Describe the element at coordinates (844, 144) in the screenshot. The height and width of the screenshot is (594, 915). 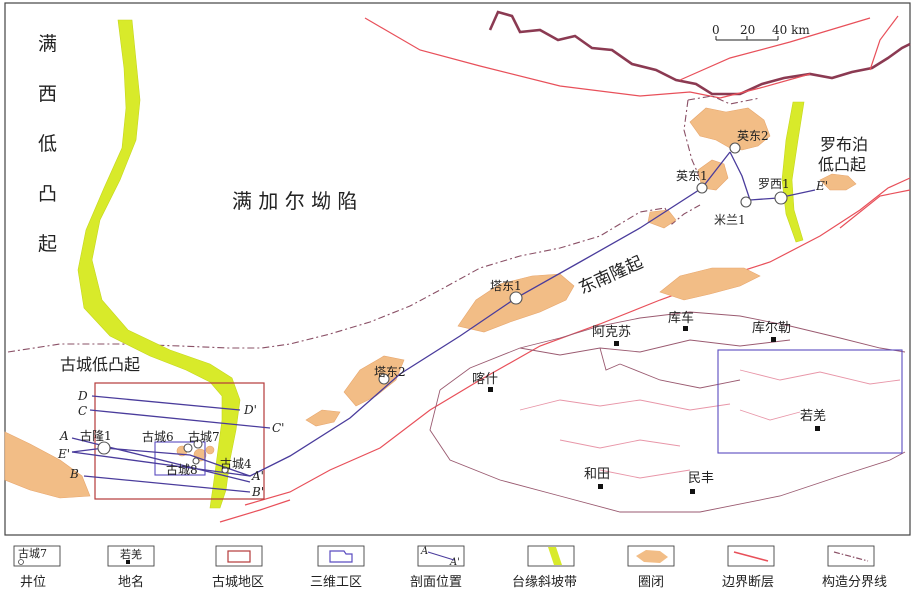
I see `luobupo-label-1: 罗布泊` at that location.